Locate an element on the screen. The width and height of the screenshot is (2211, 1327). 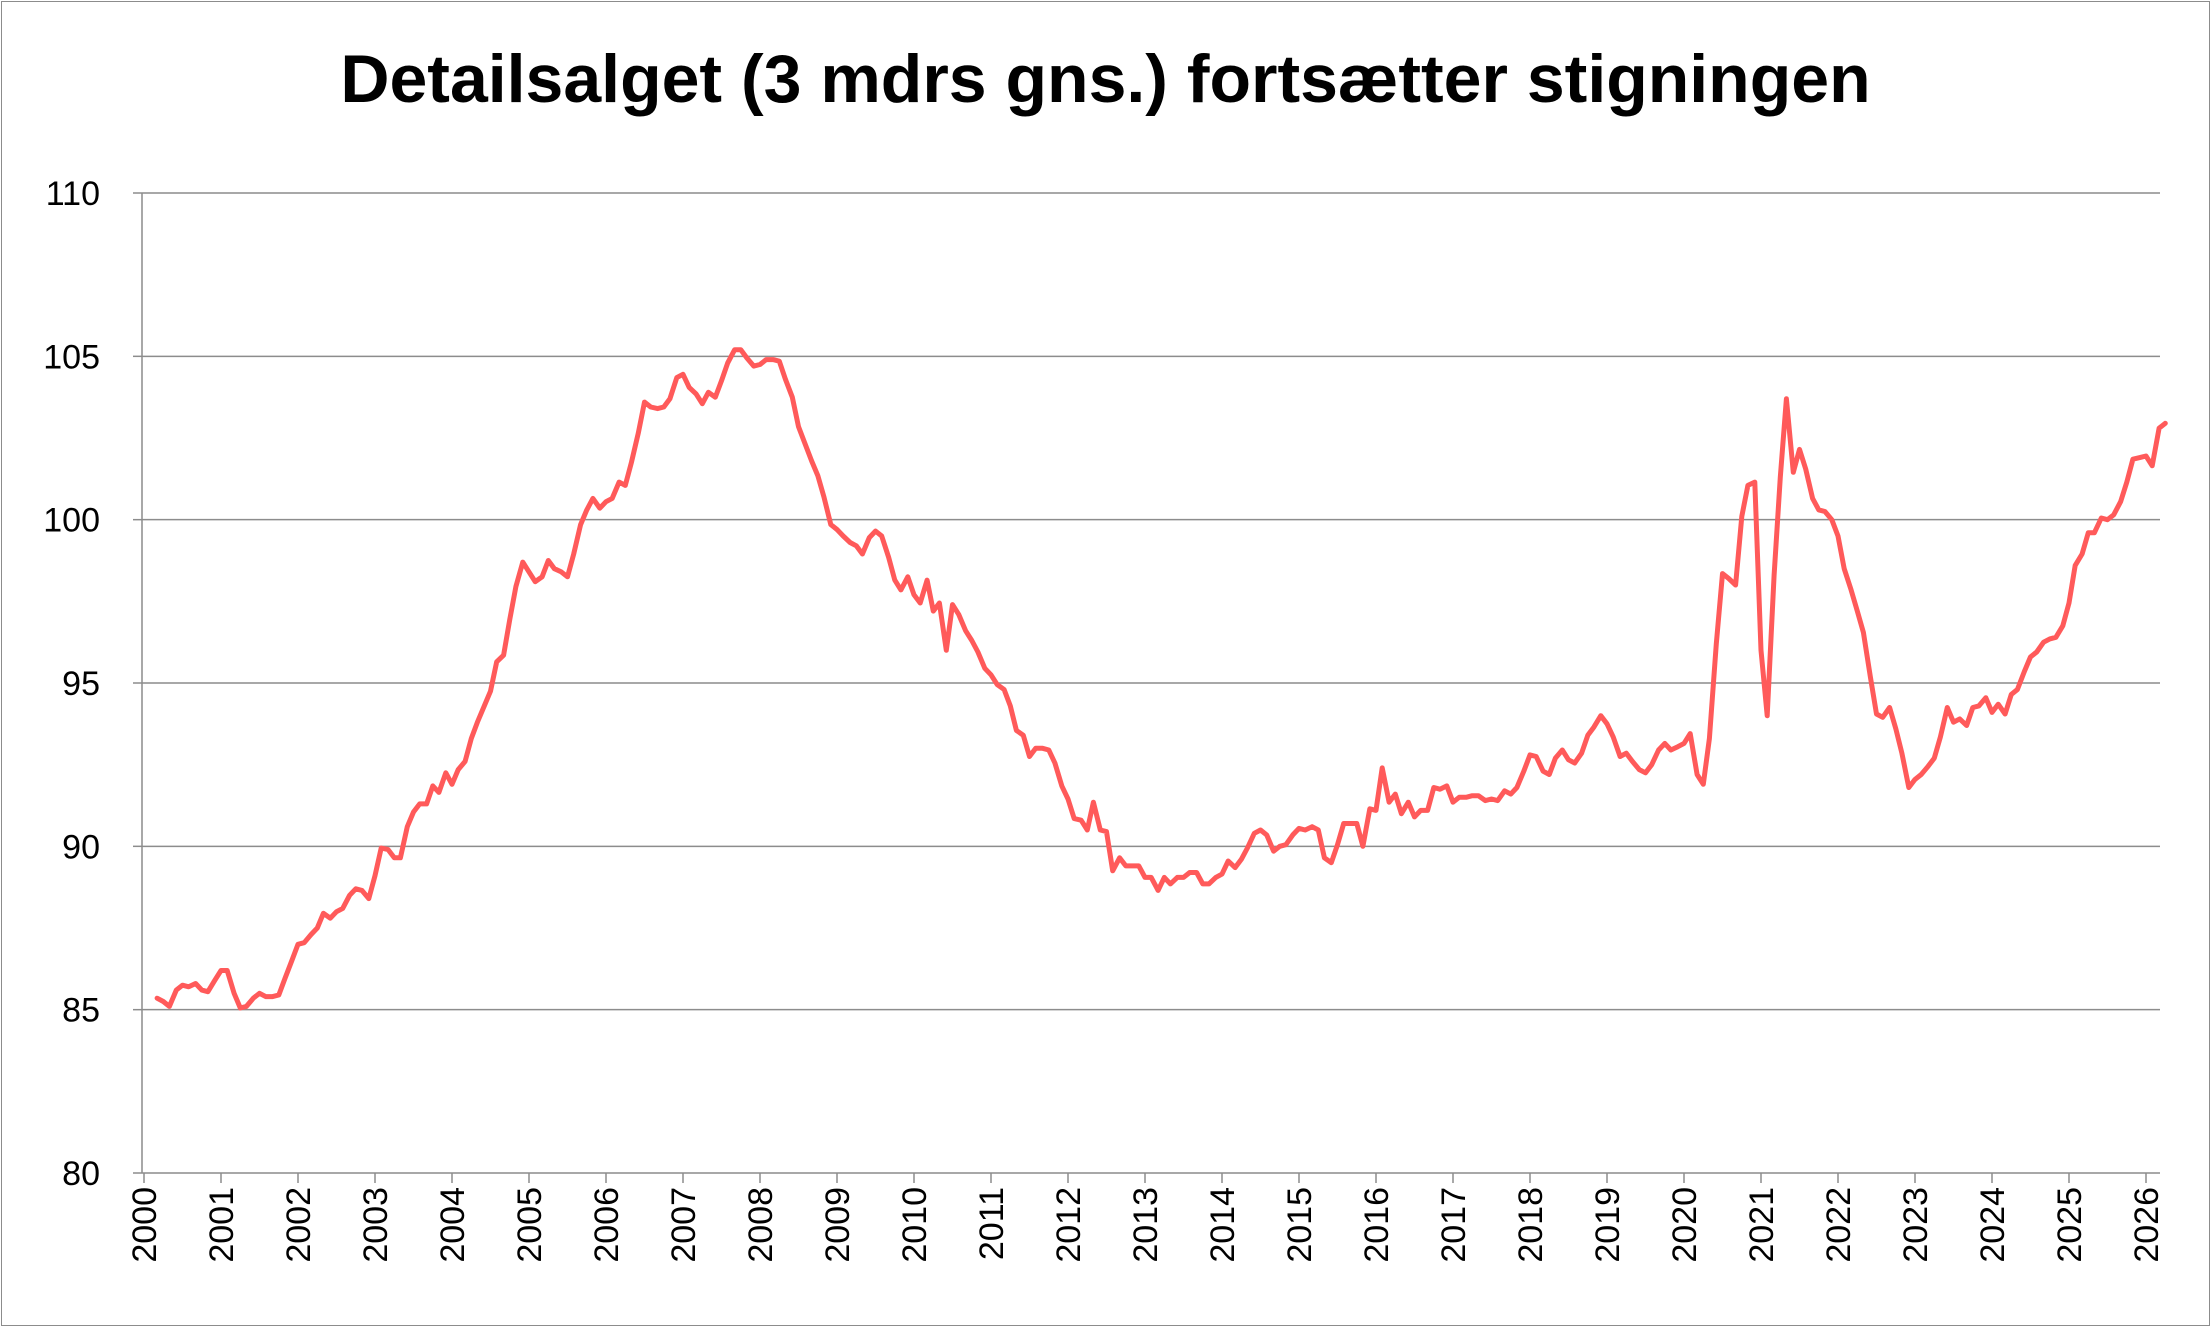
x-tick-label: 2021 is located at coordinates (1762, 1225).